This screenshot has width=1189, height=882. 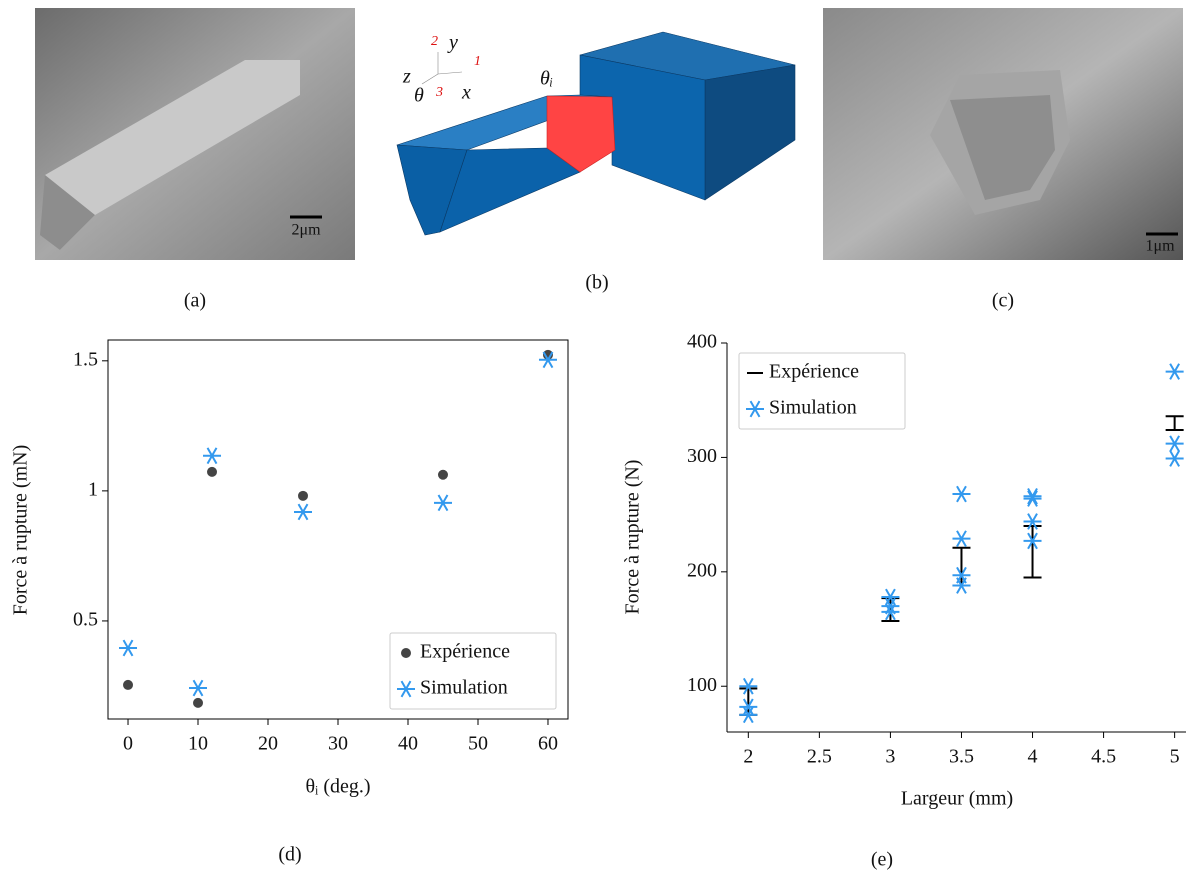 What do you see at coordinates (195, 134) in the screenshot?
I see `micrograph-a: 2μm` at bounding box center [195, 134].